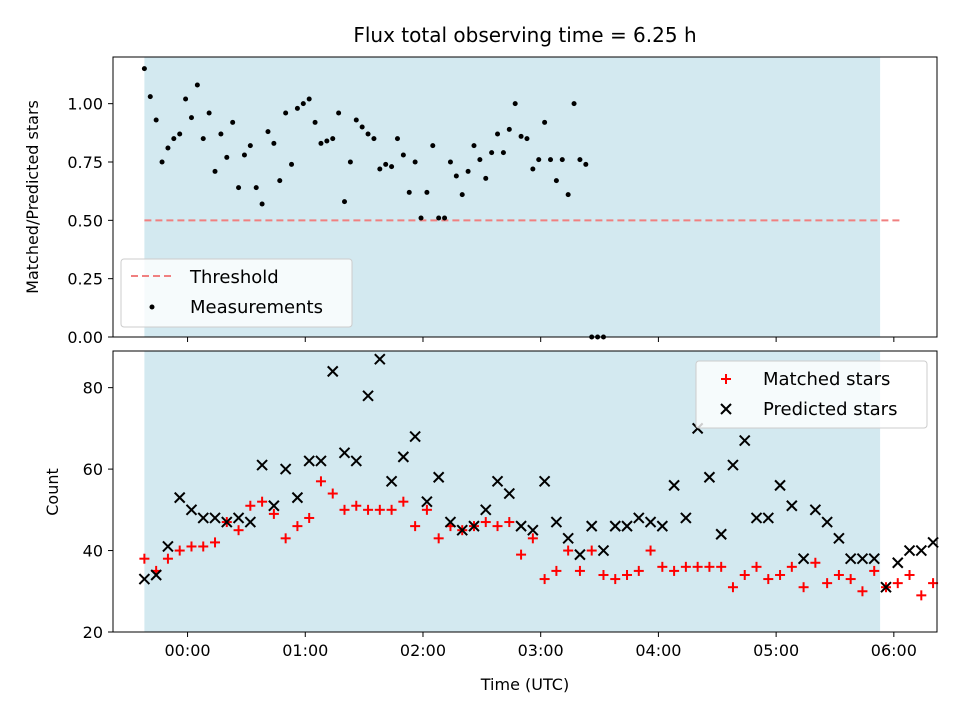  I want to click on x-axis-label: Time (UTC), so click(524, 684).